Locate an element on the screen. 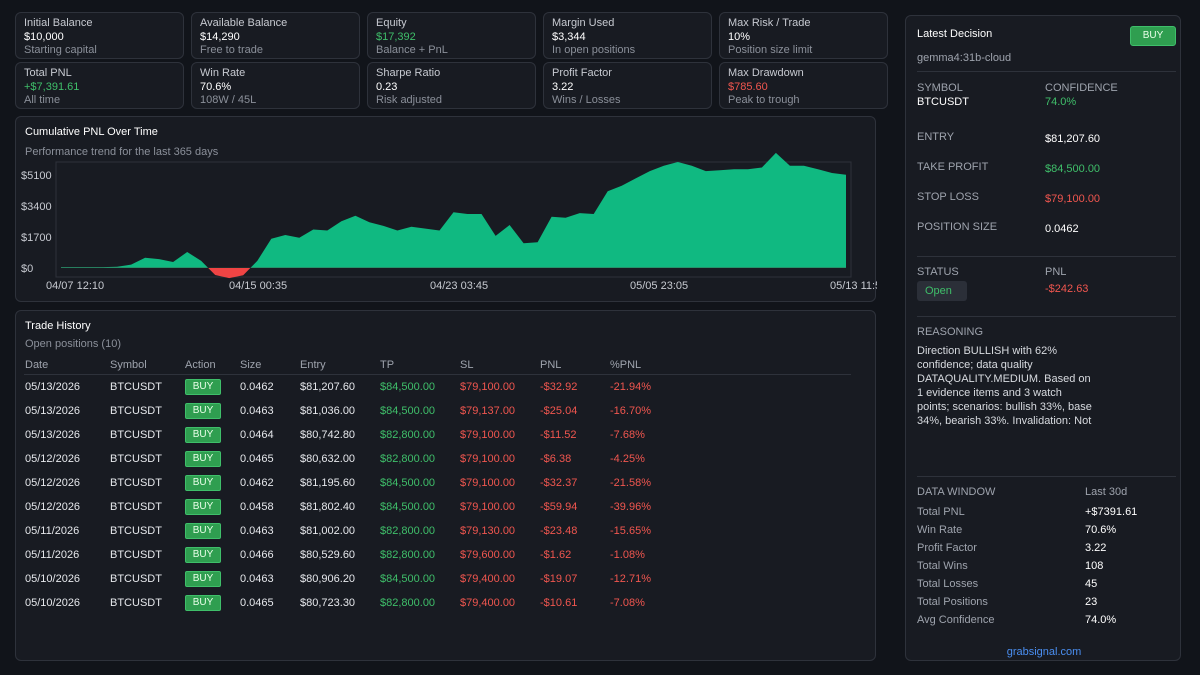 The image size is (1200, 675). pnl-label: PNL is located at coordinates (1056, 272).